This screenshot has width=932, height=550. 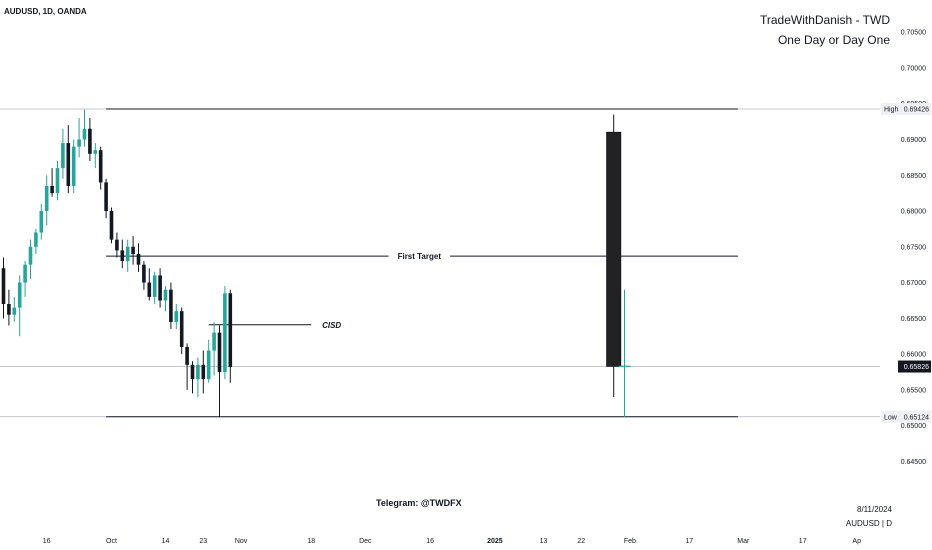 I want to click on x-tick-label: 2025, so click(x=495, y=541).